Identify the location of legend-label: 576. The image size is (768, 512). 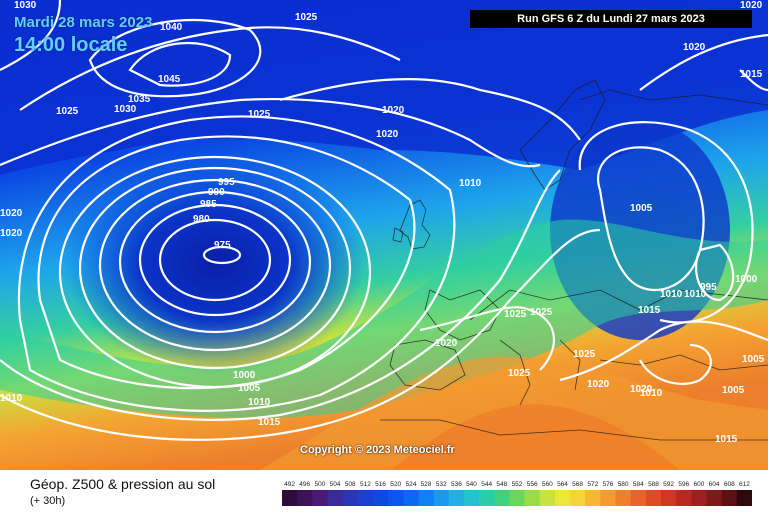
(608, 484).